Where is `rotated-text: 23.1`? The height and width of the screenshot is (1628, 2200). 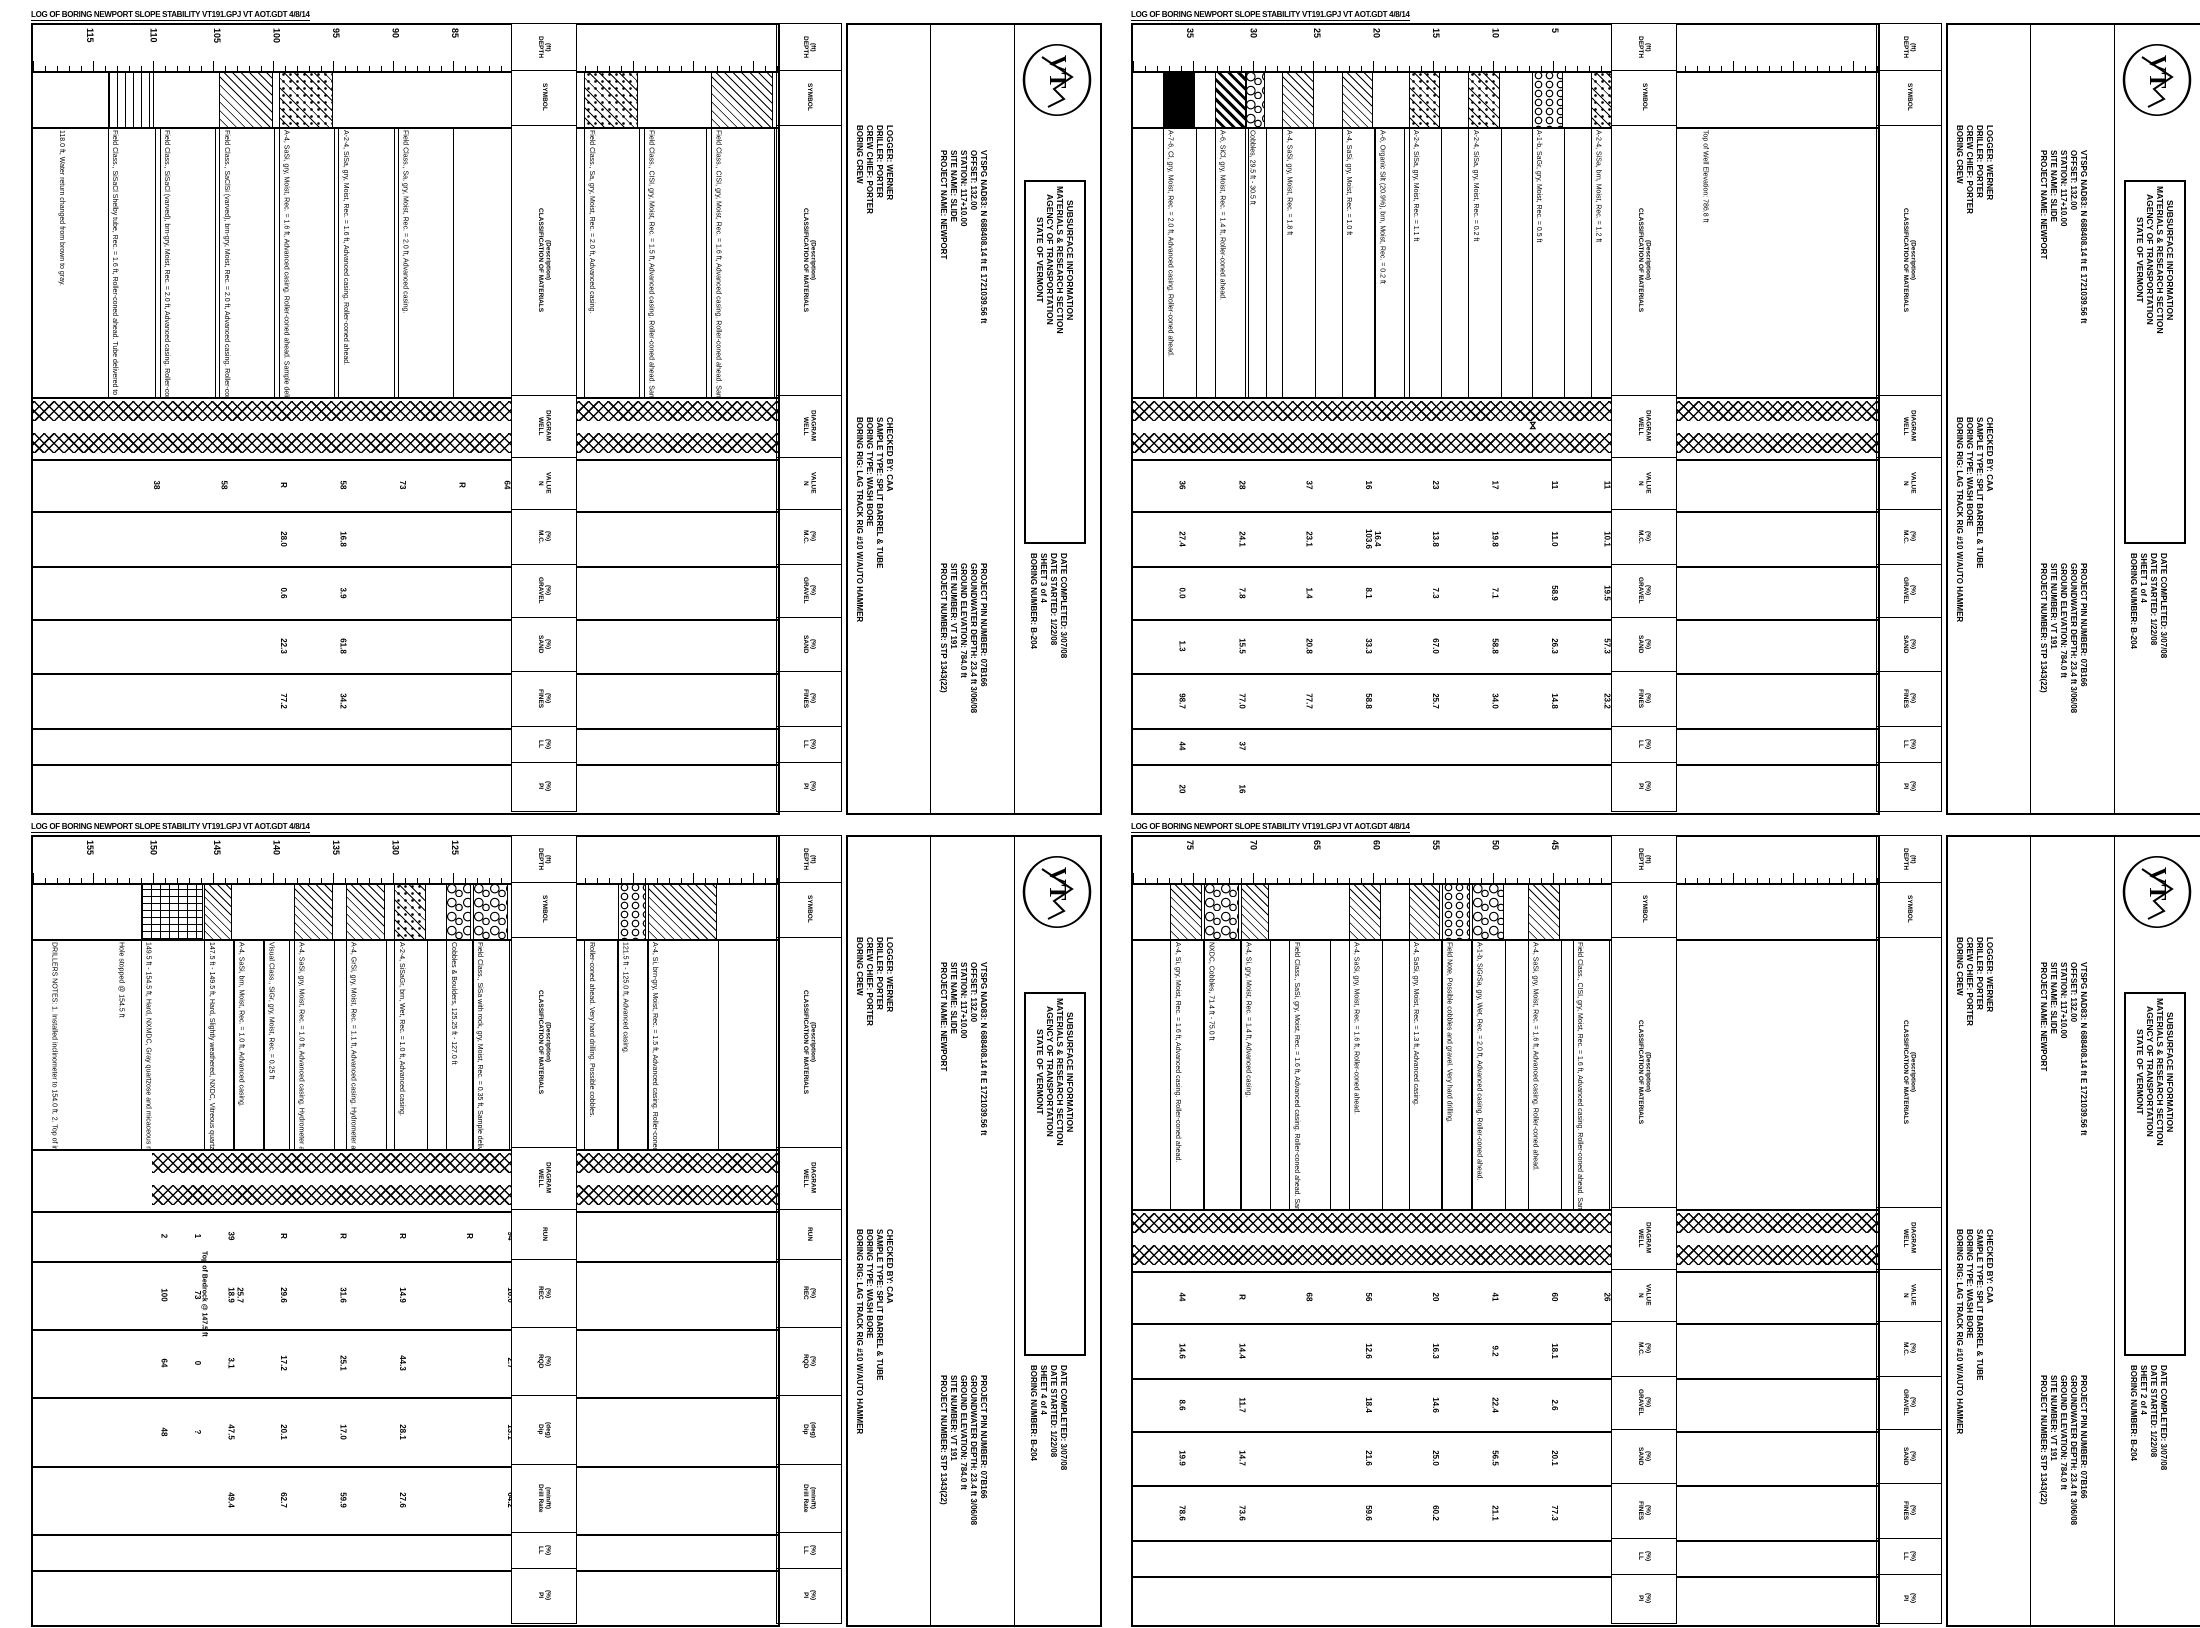 rotated-text: 23.1 is located at coordinates (1309, 538).